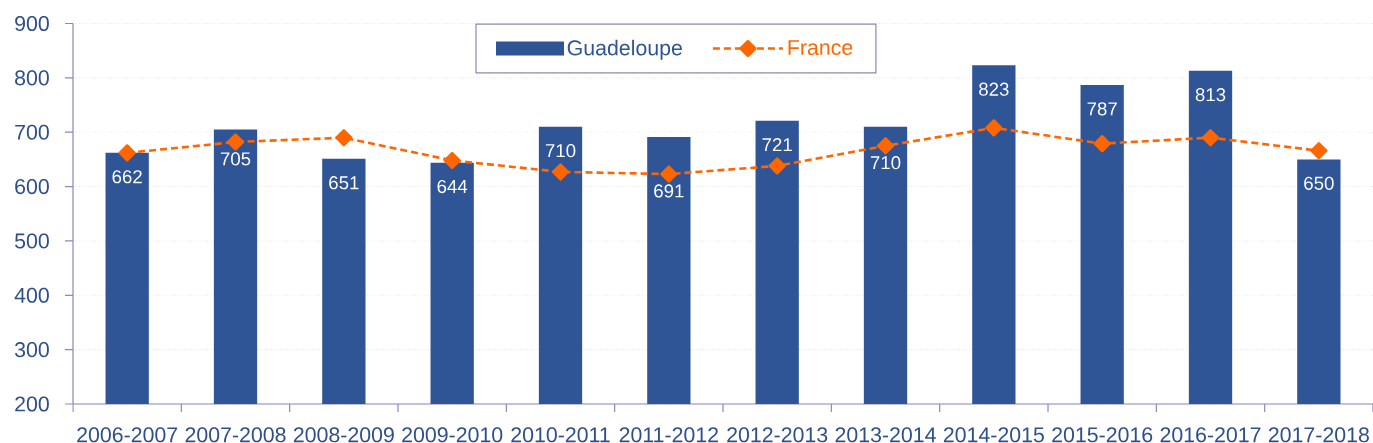  What do you see at coordinates (820, 48) in the screenshot?
I see `legend-label: France` at bounding box center [820, 48].